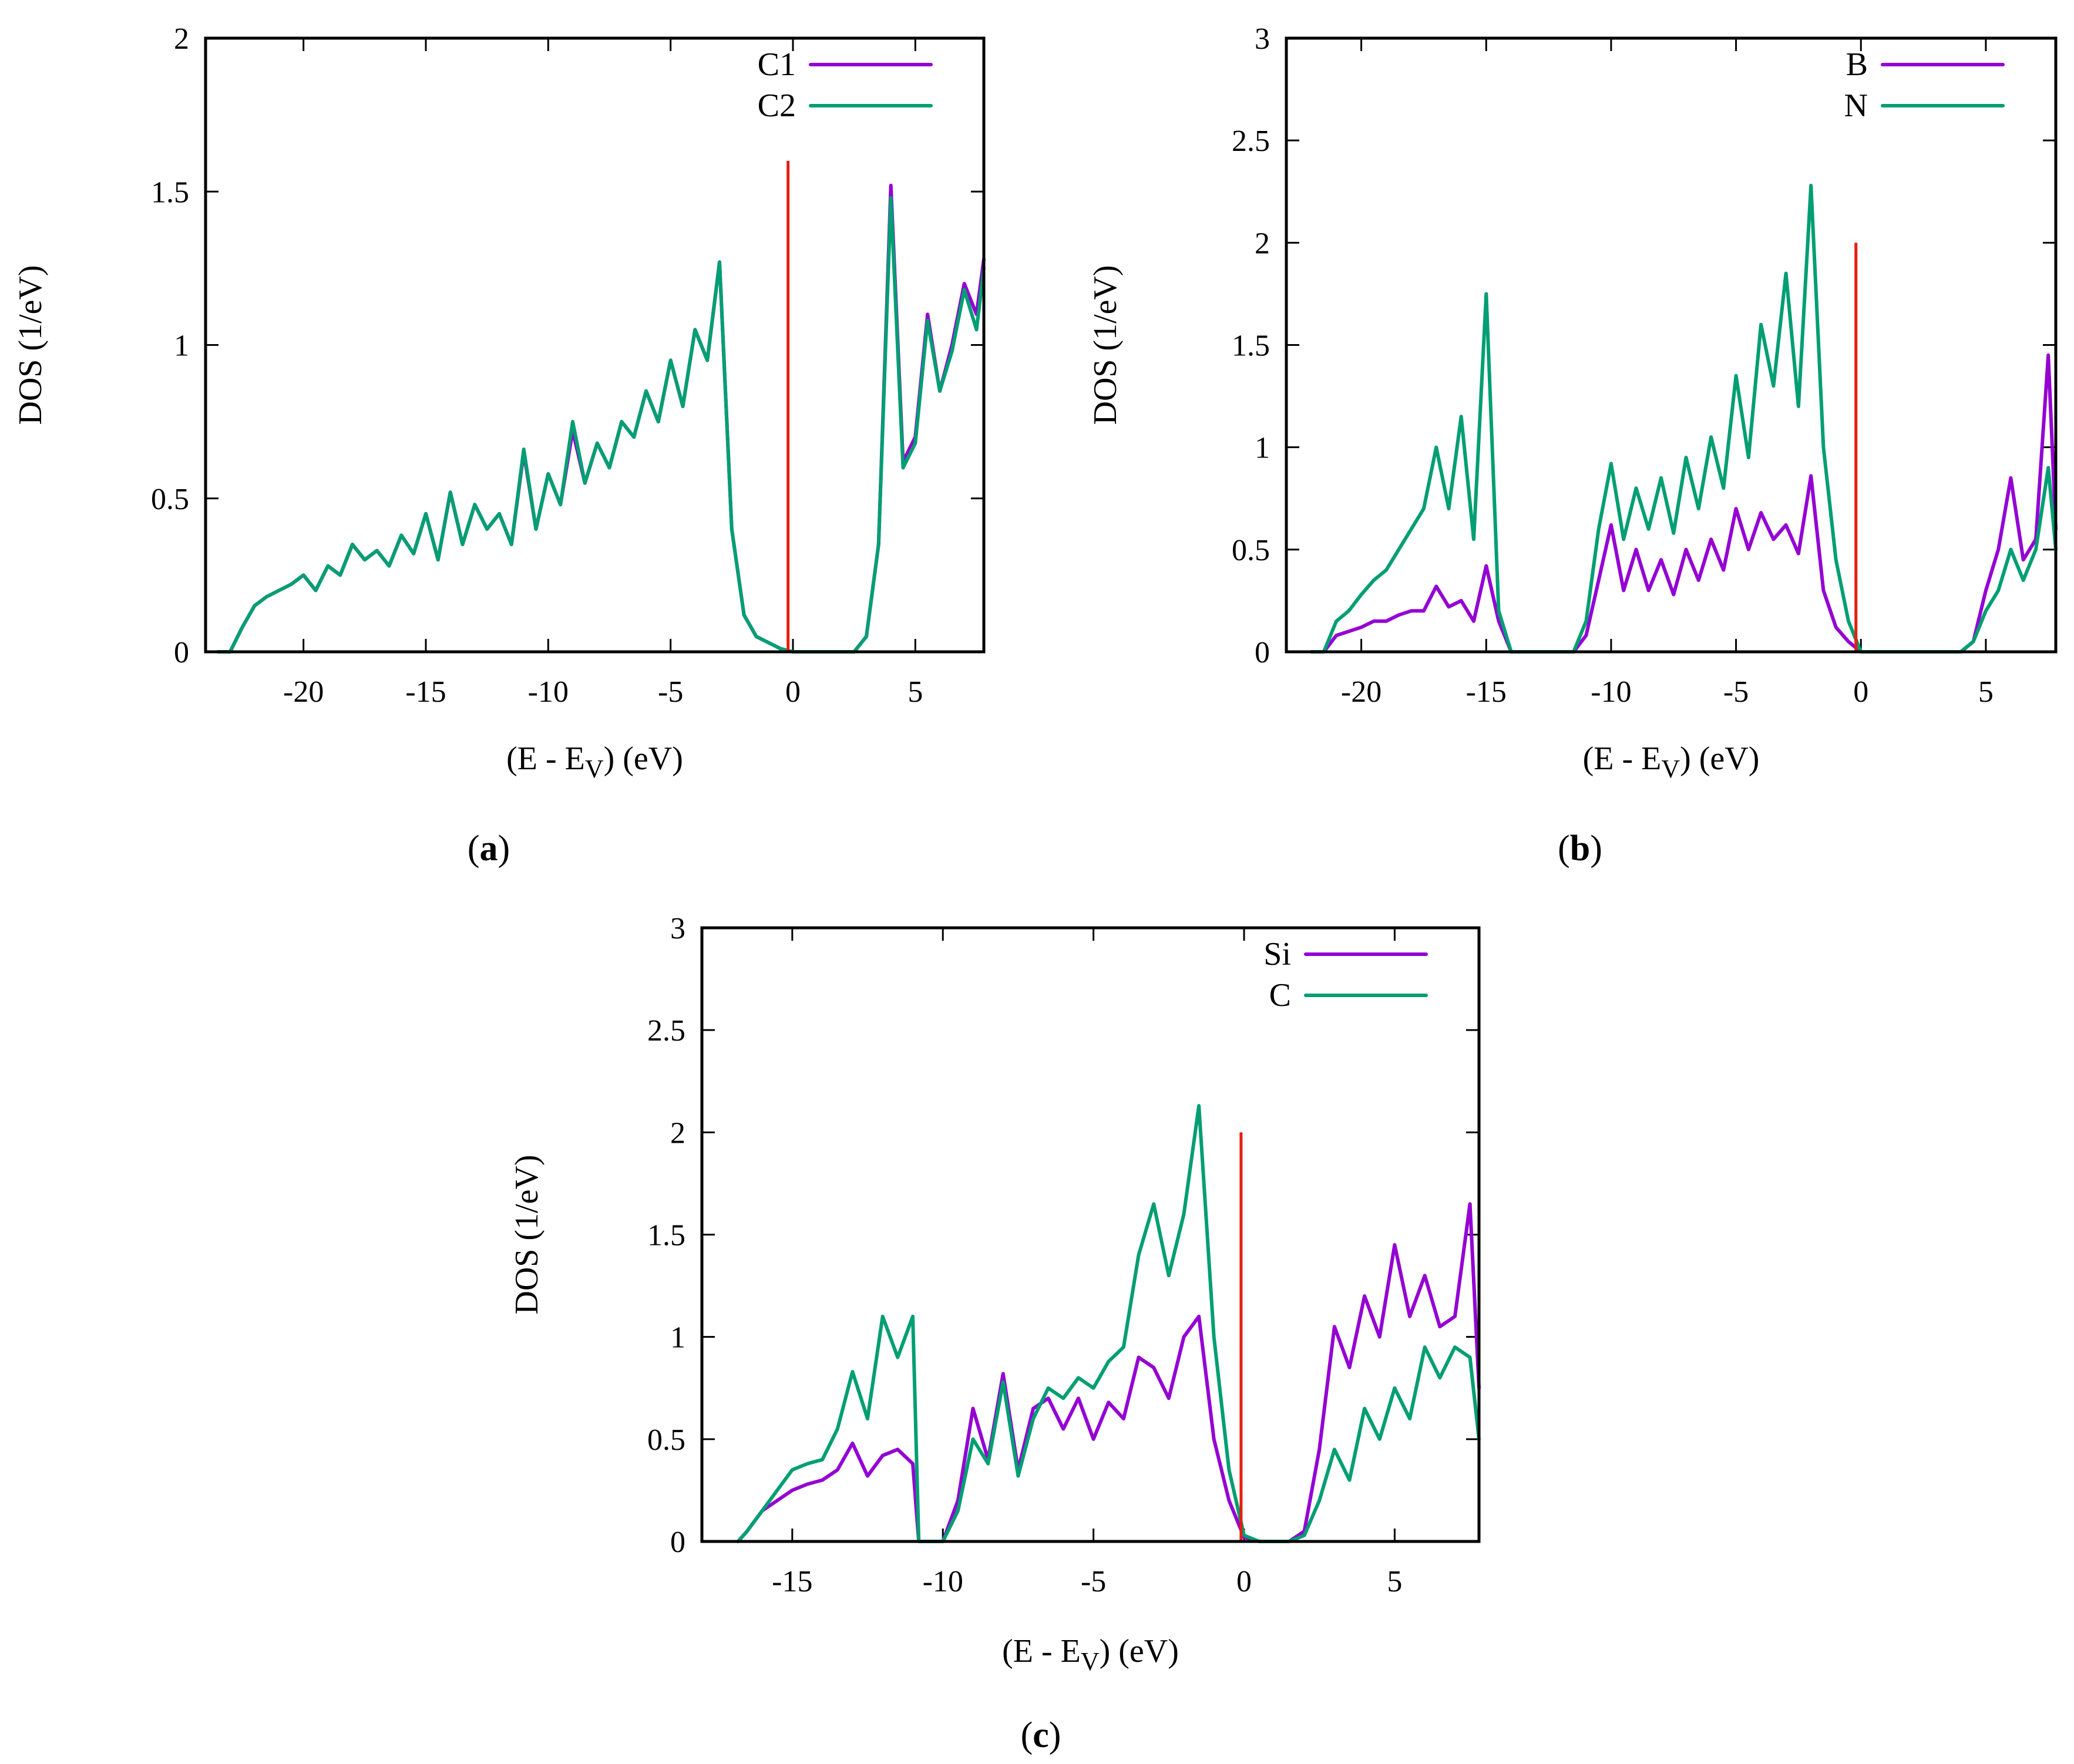  I want to click on series-line-si, so click(1108, 1373).